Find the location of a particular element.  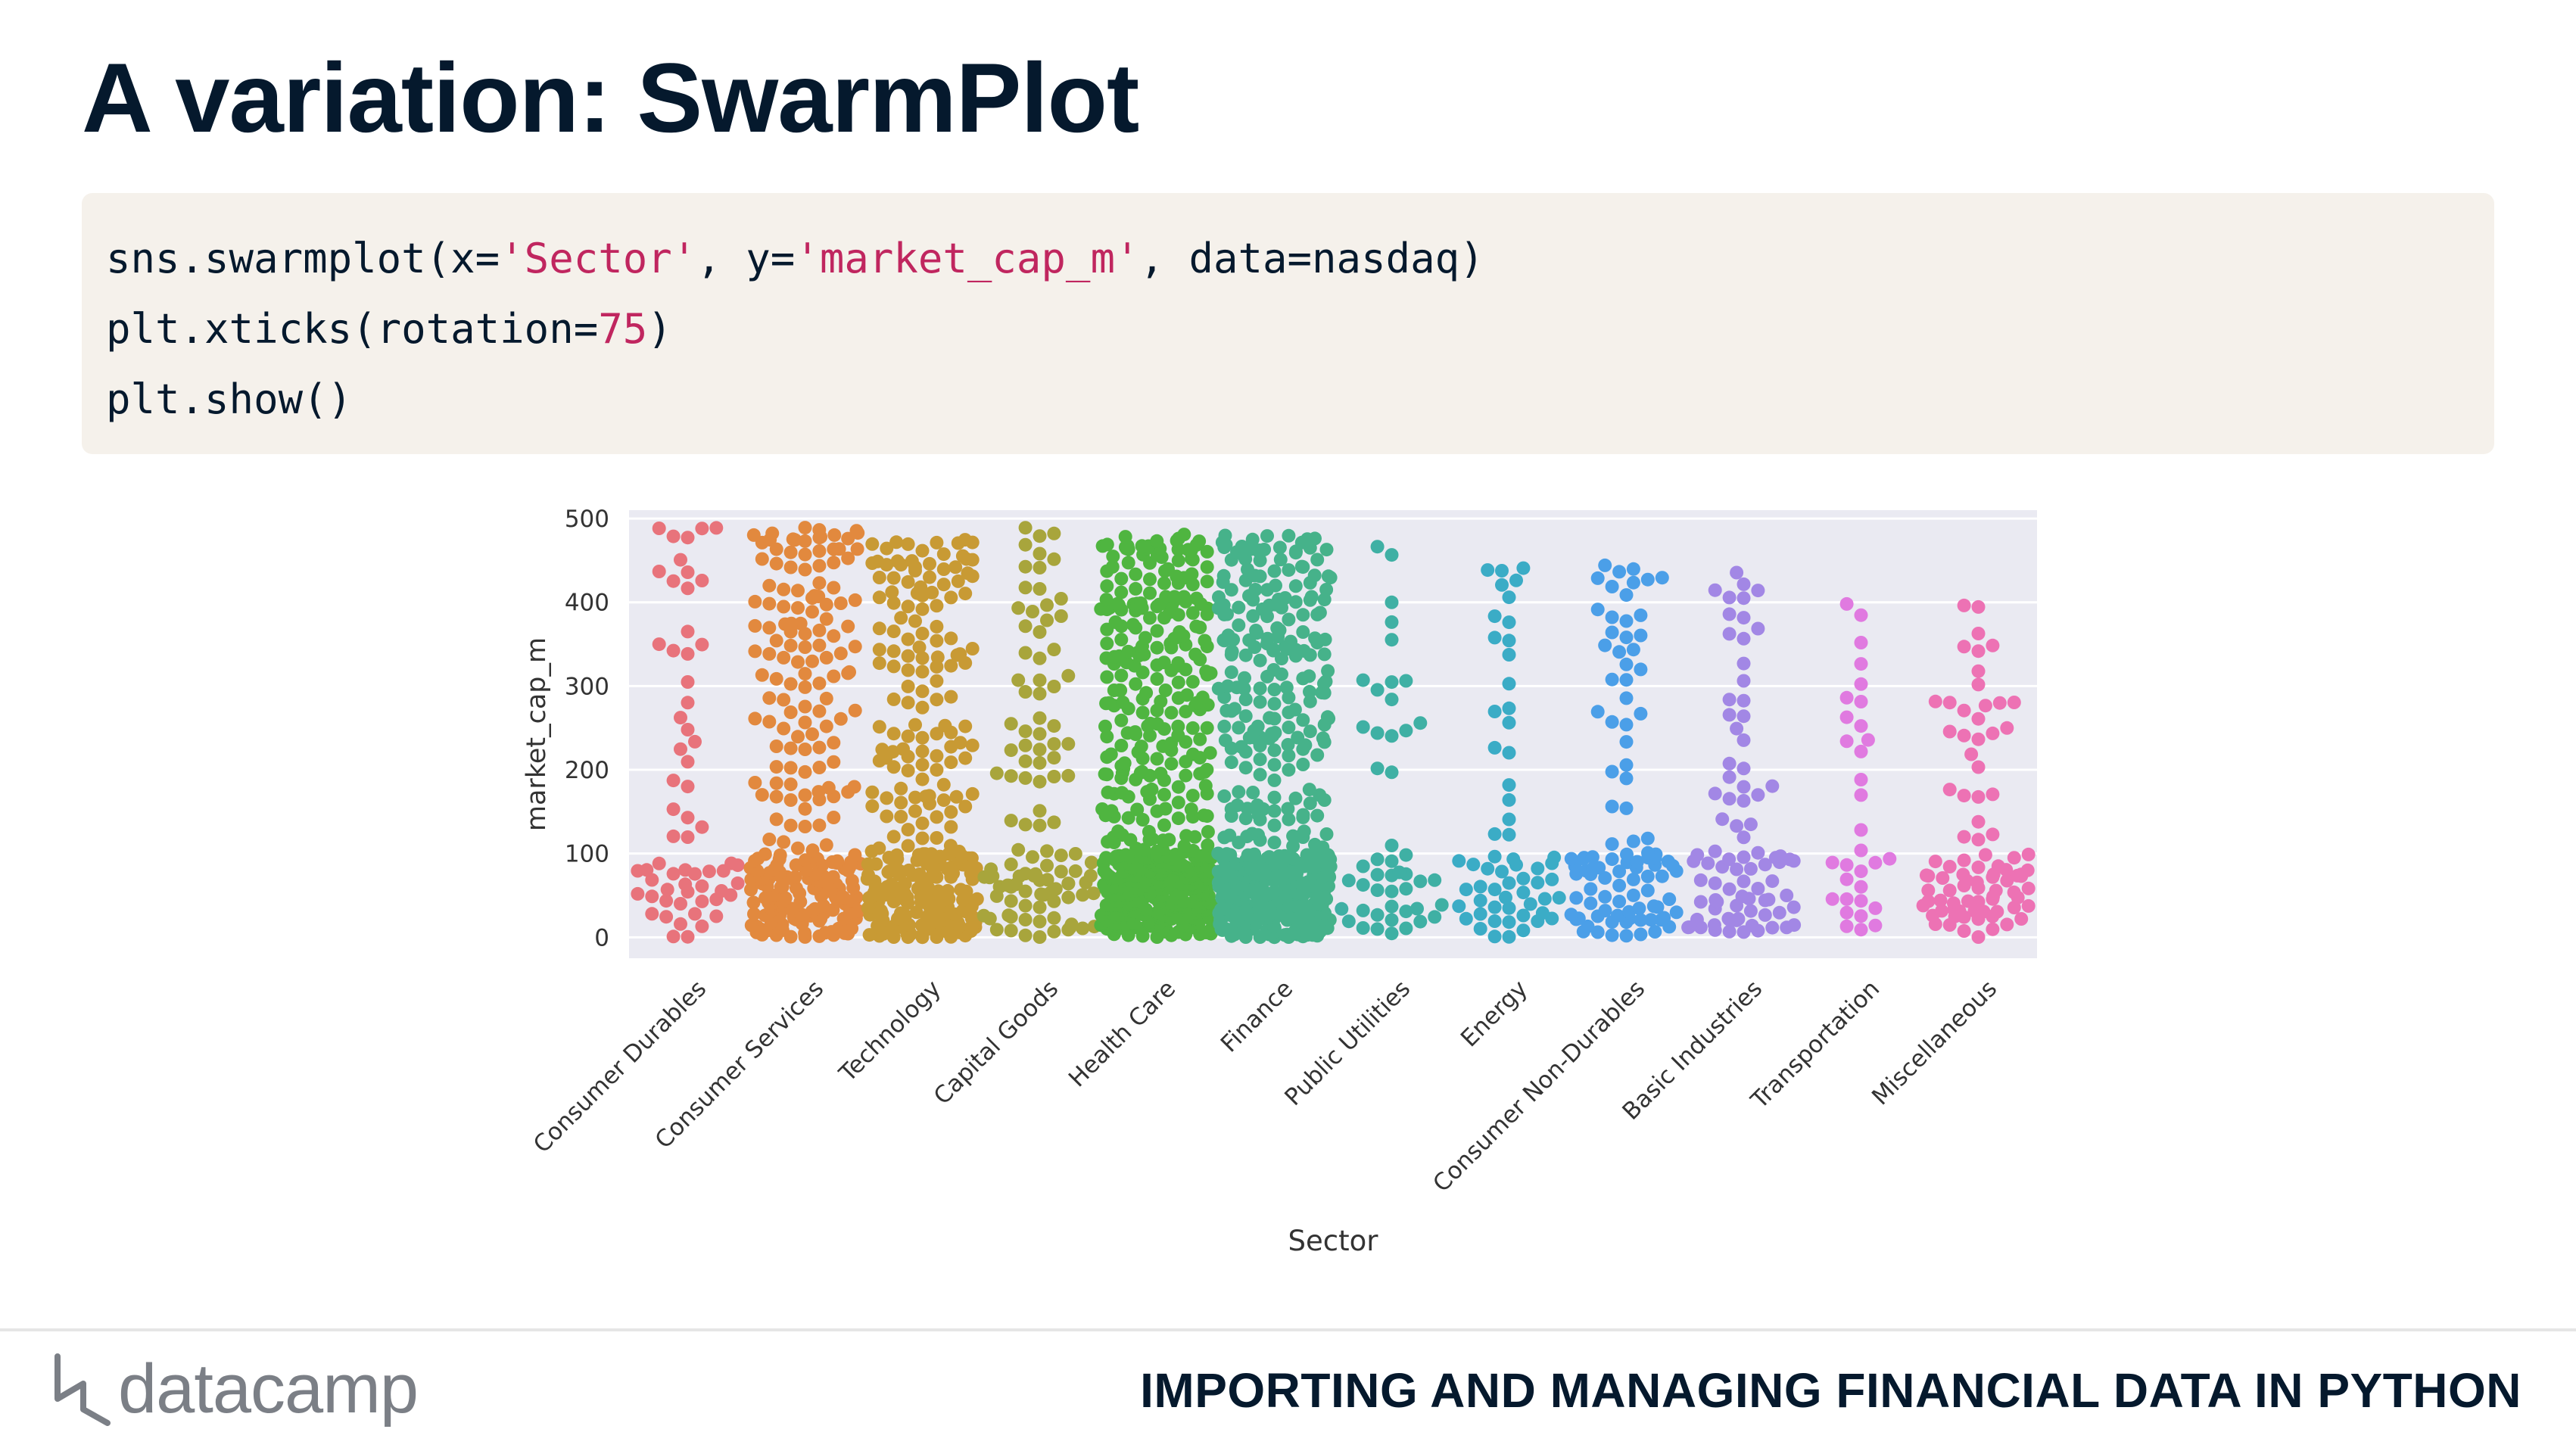

x-tick-label: Public Utilities is located at coordinates (1347, 1043).